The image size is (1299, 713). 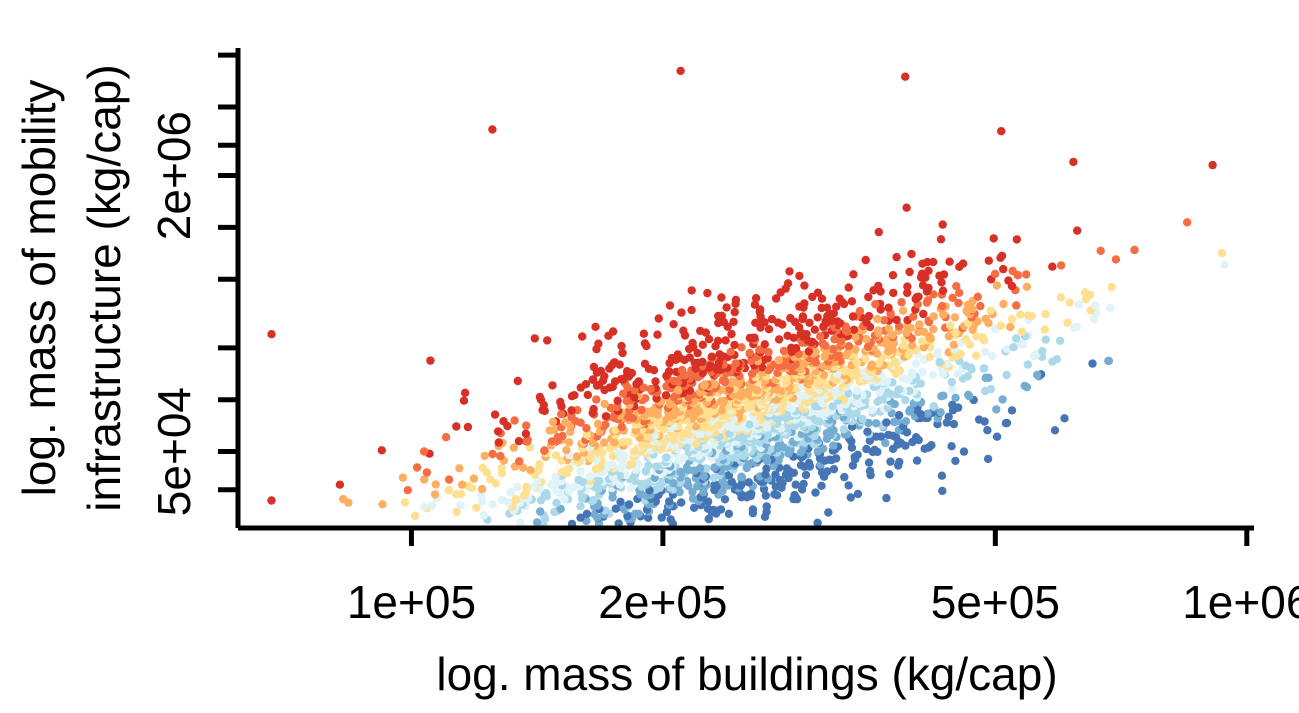 I want to click on y-ticks: 5e+04 2e+06, so click(x=193, y=284).